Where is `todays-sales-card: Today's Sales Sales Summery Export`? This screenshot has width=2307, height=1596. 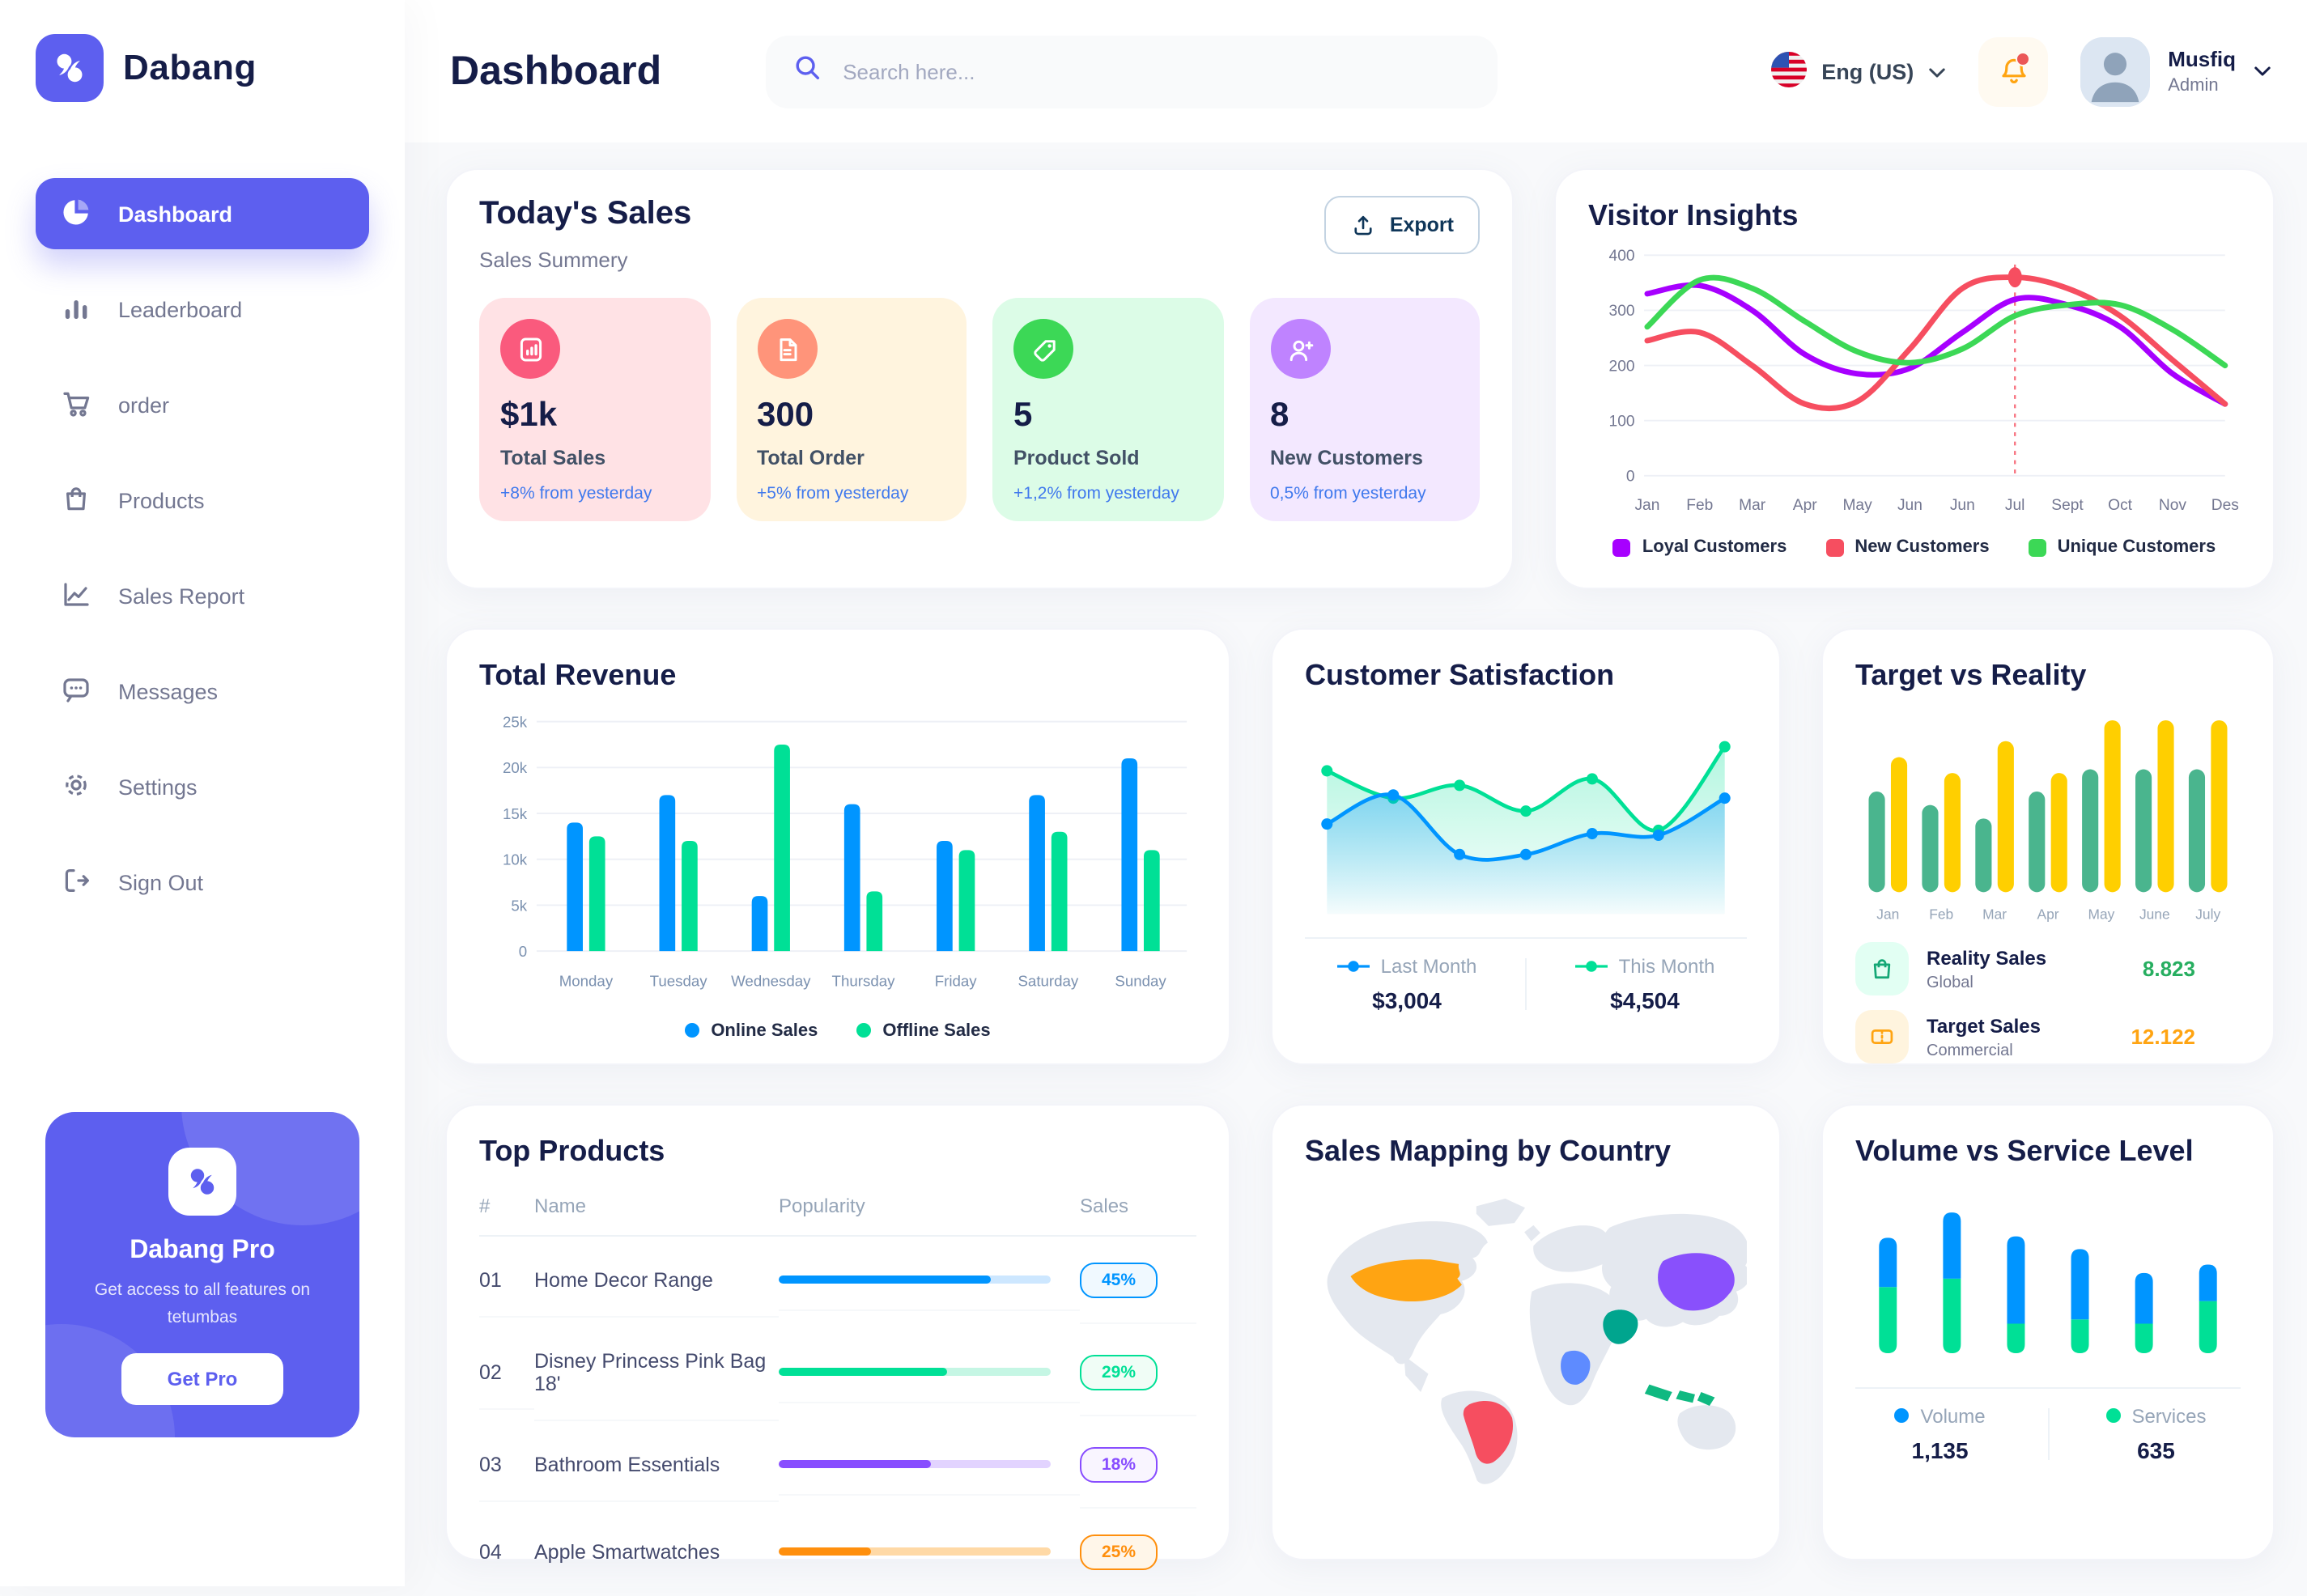 todays-sales-card: Today's Sales Sales Summery Export is located at coordinates (980, 379).